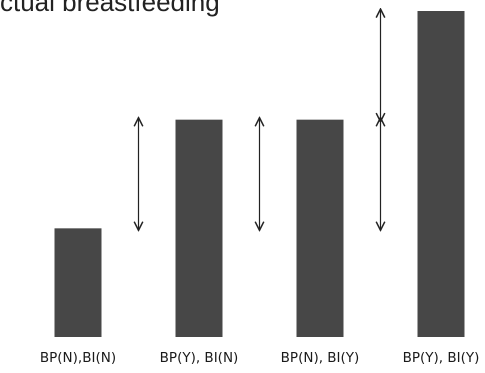 Image resolution: width=485 pixels, height=373 pixels. Describe the element at coordinates (199, 358) in the screenshot. I see `category-label-2: BP(Y), BI(N)` at that location.